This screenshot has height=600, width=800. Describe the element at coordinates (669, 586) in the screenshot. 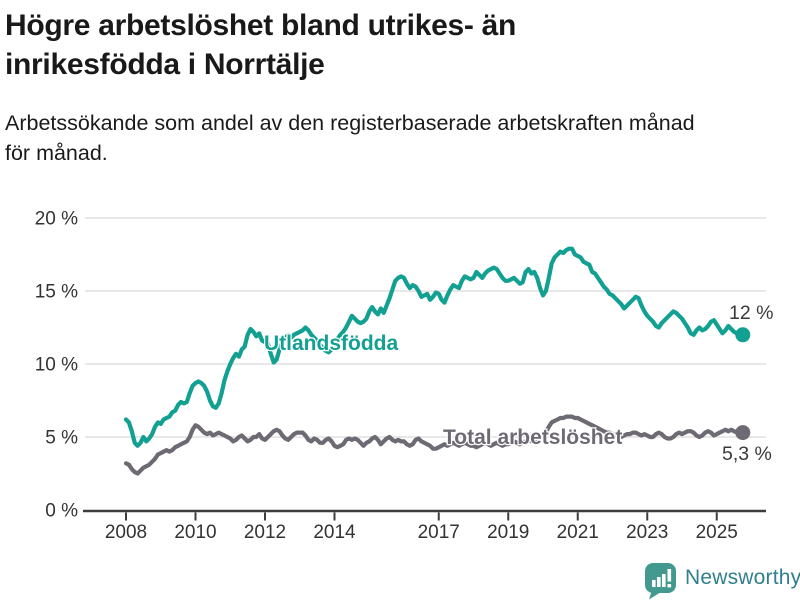

I see `logo-exclamation-dot` at that location.